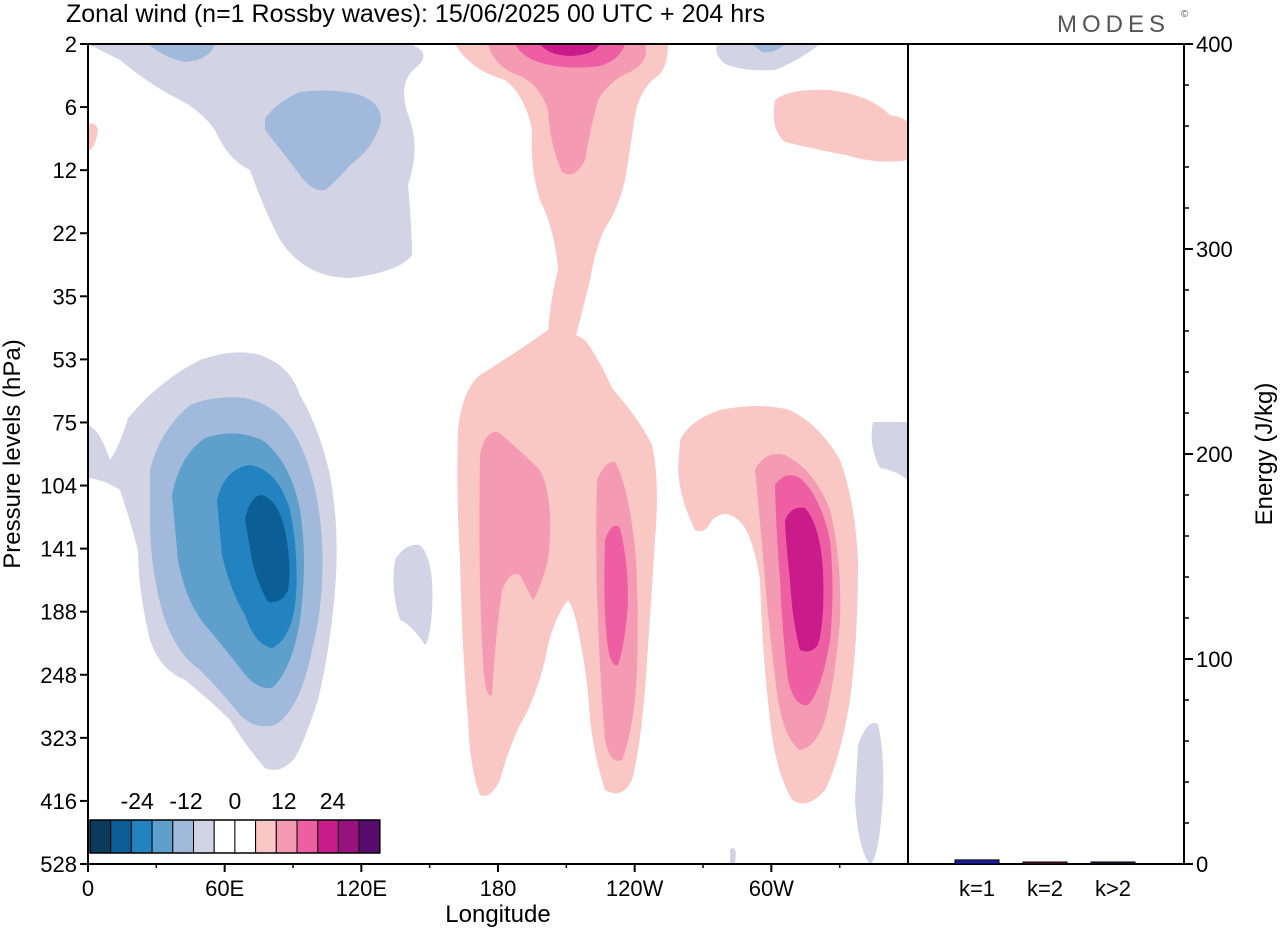  I want to click on brand-mark: ©, so click(1185, 14).